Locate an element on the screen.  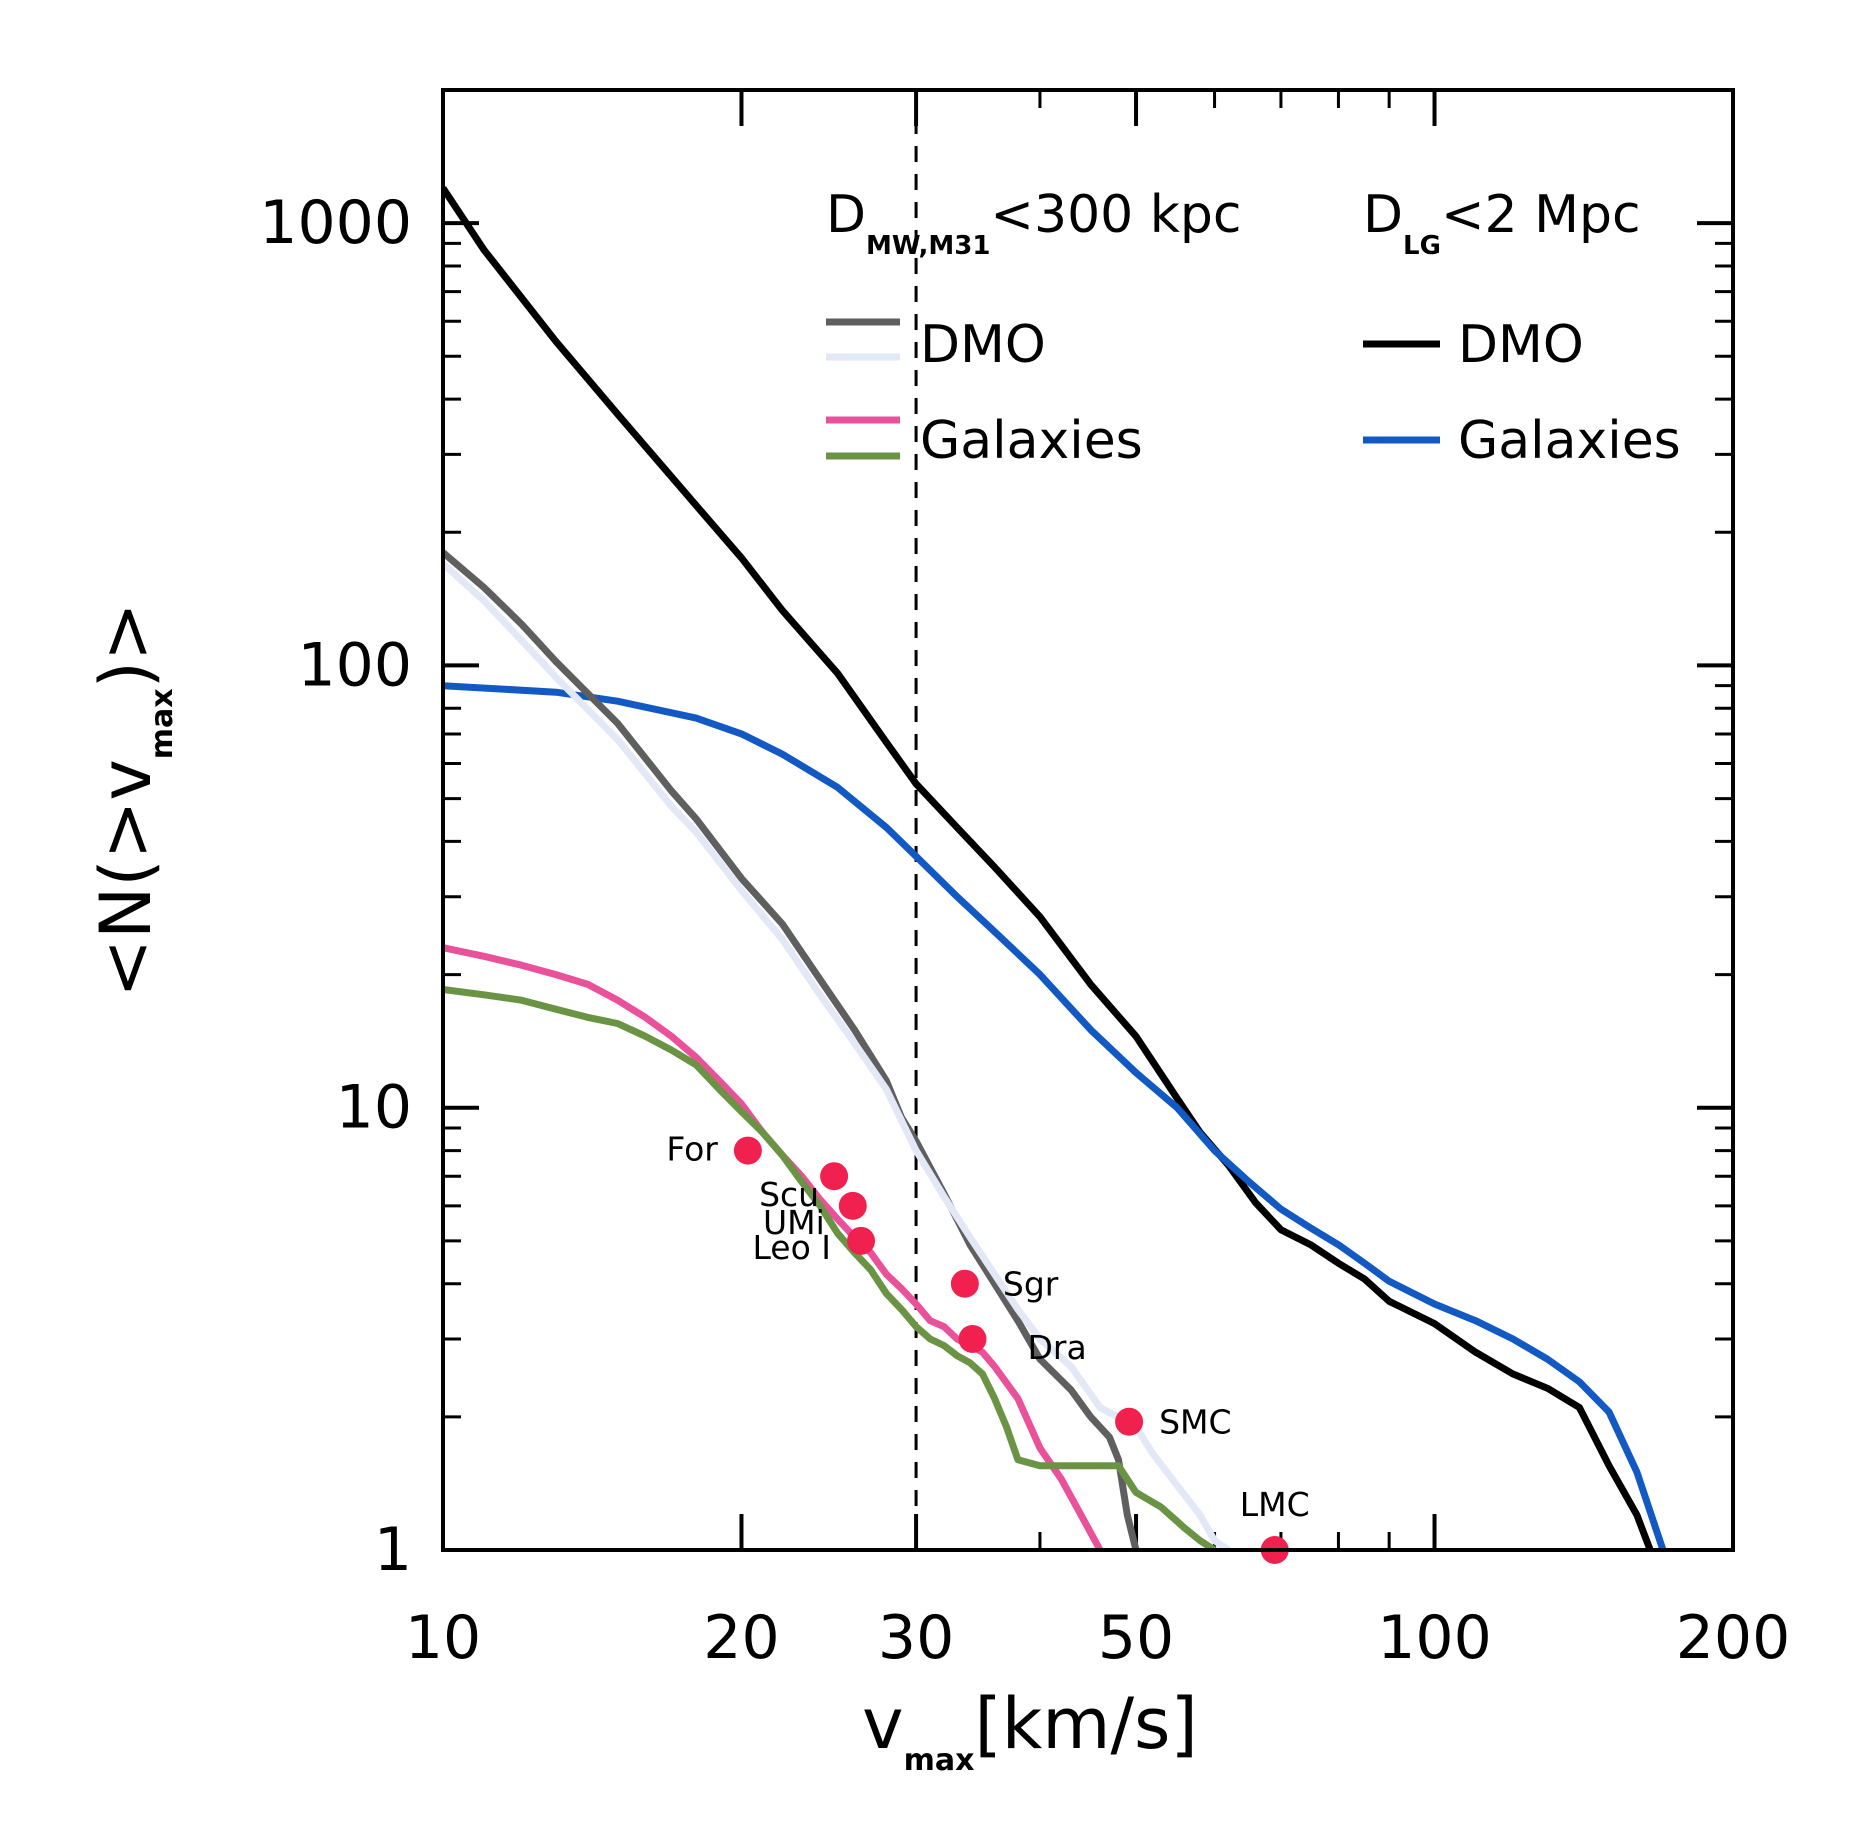
satellite-marker-umi is located at coordinates (852, 1205).